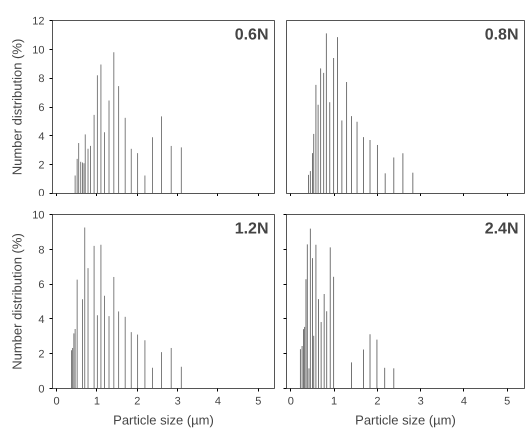  What do you see at coordinates (501, 35) in the screenshot?
I see `chart-title: 0.8N` at bounding box center [501, 35].